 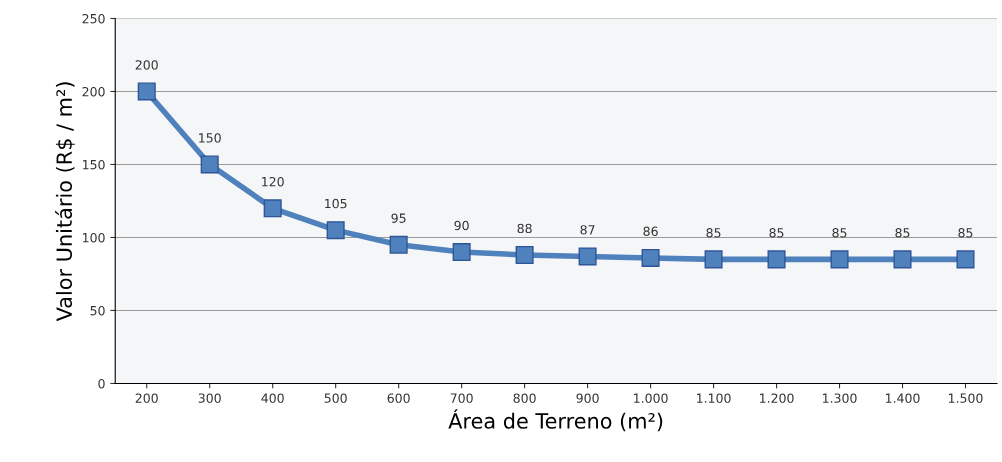 What do you see at coordinates (273, 181) in the screenshot?
I see `data-label: 120` at bounding box center [273, 181].